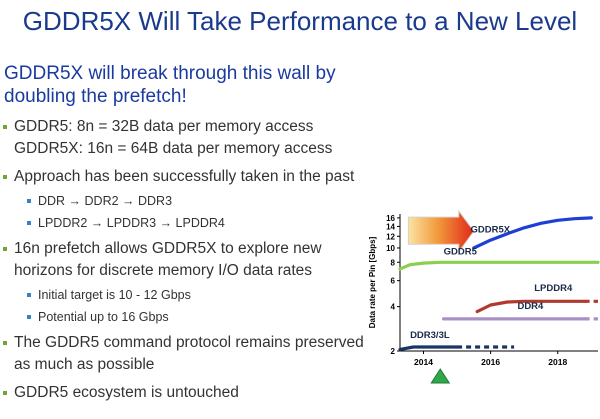 Image resolution: width=600 pixels, height=419 pixels. I want to click on series-line-lpddr4, so click(531, 306).